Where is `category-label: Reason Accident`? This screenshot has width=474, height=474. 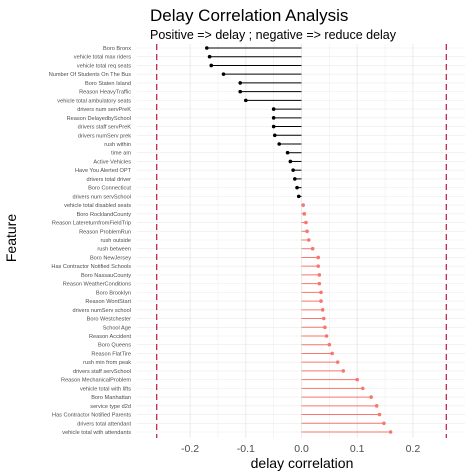 category-label: Reason Accident is located at coordinates (110, 337).